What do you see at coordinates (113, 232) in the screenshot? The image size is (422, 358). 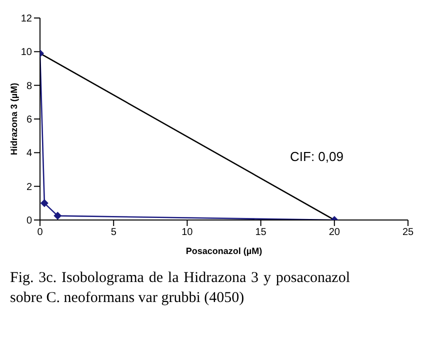 I see `x-tick-label: 5` at bounding box center [113, 232].